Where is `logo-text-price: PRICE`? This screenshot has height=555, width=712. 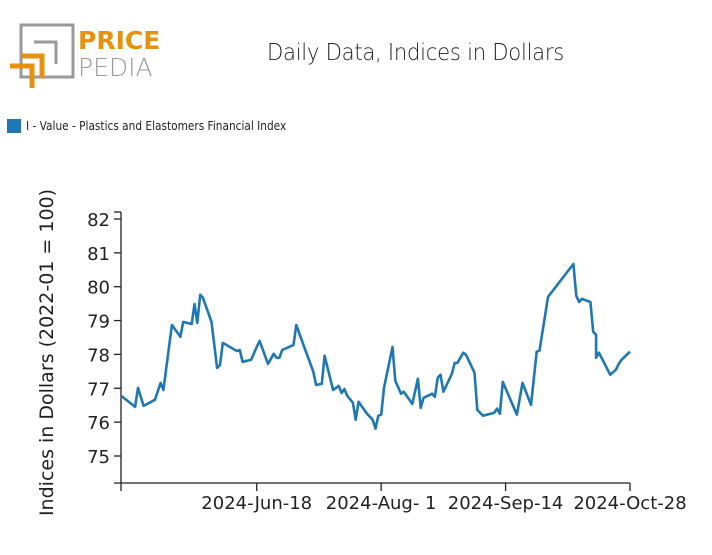 logo-text-price: PRICE is located at coordinates (119, 40).